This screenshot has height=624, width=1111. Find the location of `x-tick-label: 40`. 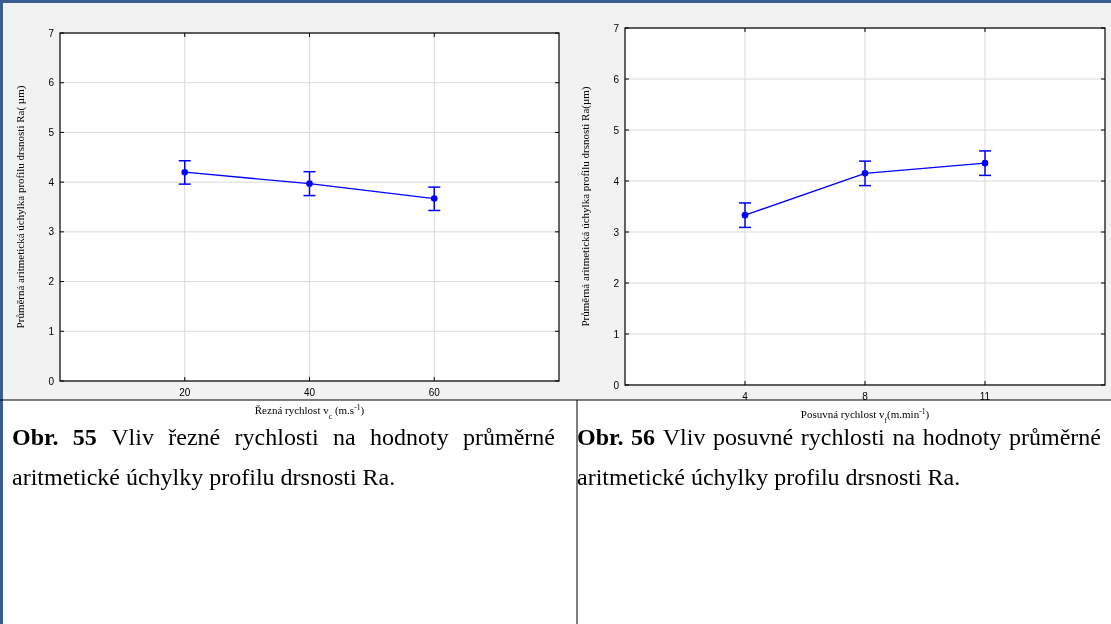

x-tick-label: 40 is located at coordinates (309, 392).